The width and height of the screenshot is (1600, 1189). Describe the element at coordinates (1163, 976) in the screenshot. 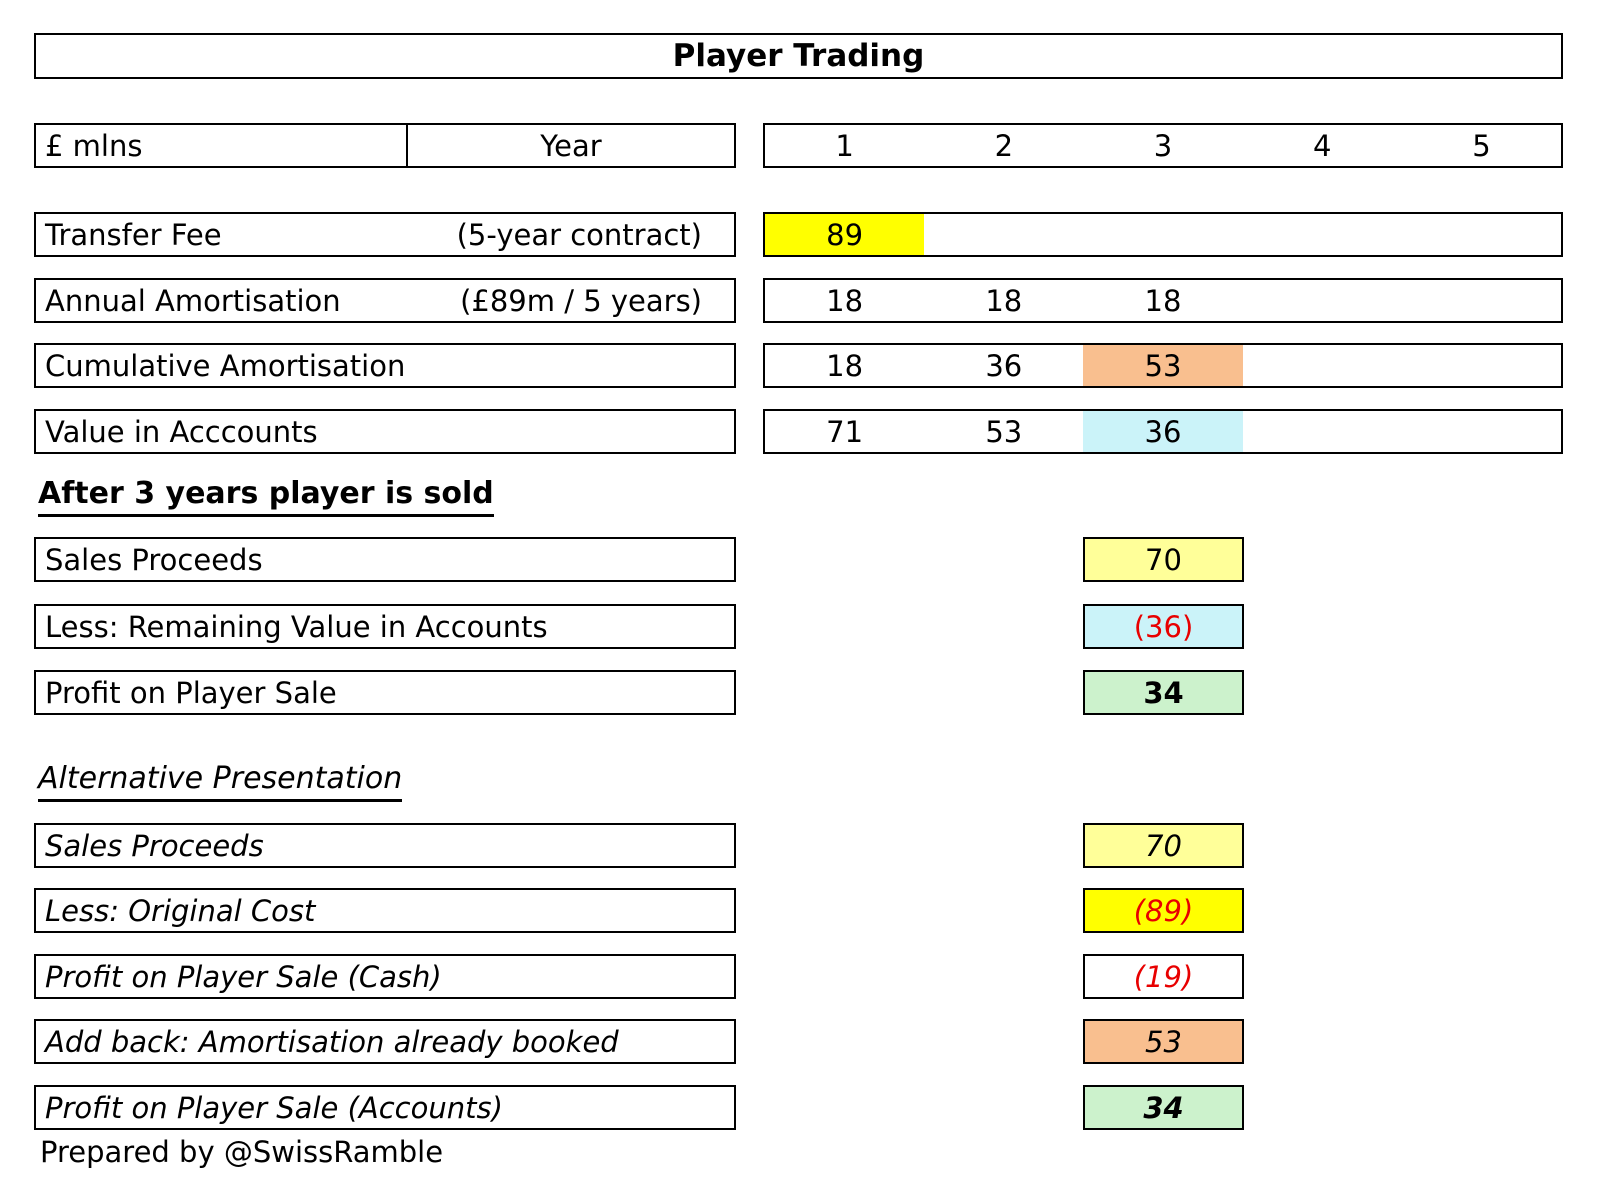

I see `value-cell-profit-cash: (19)` at that location.